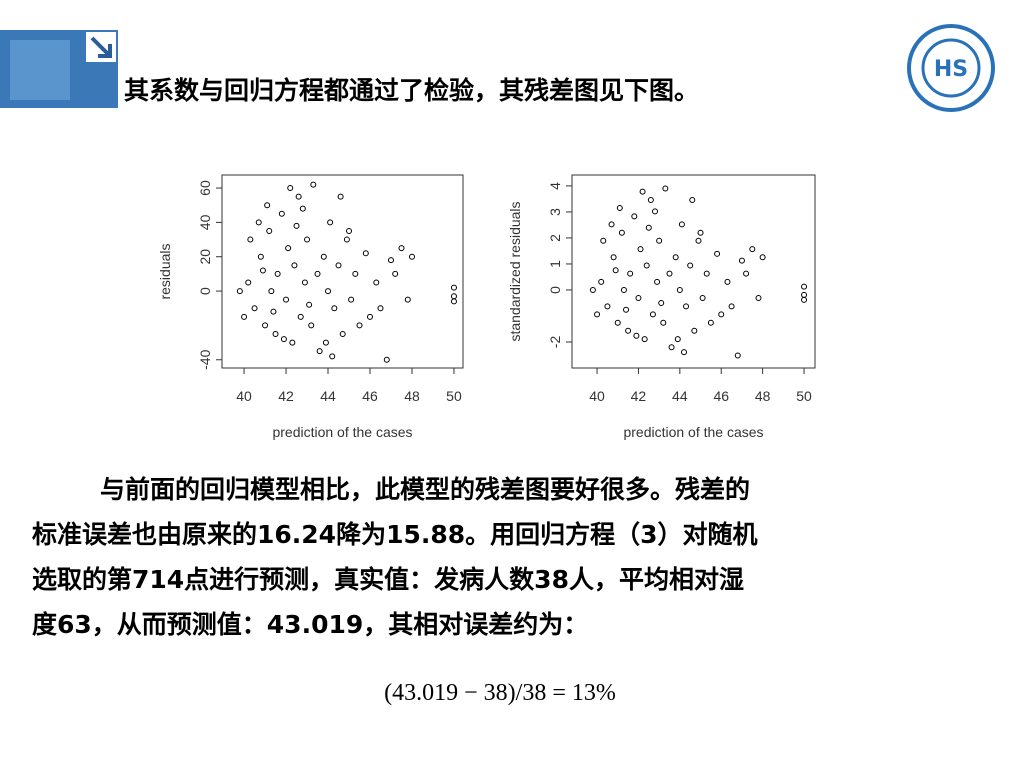 This screenshot has height=768, width=1024. Describe the element at coordinates (500, 693) in the screenshot. I see `formula: (43.019 − 38)/38 = 13%` at that location.